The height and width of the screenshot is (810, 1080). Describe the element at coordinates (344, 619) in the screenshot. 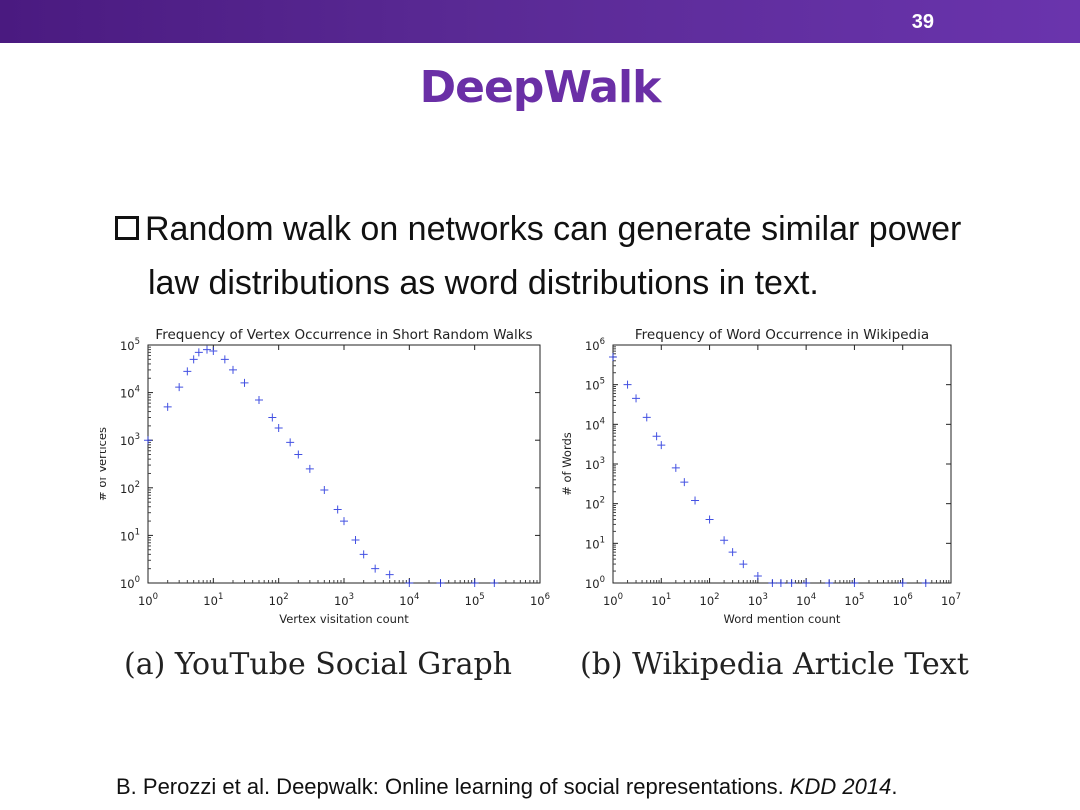

I see `x-axis-label: Vertex visitation count` at that location.